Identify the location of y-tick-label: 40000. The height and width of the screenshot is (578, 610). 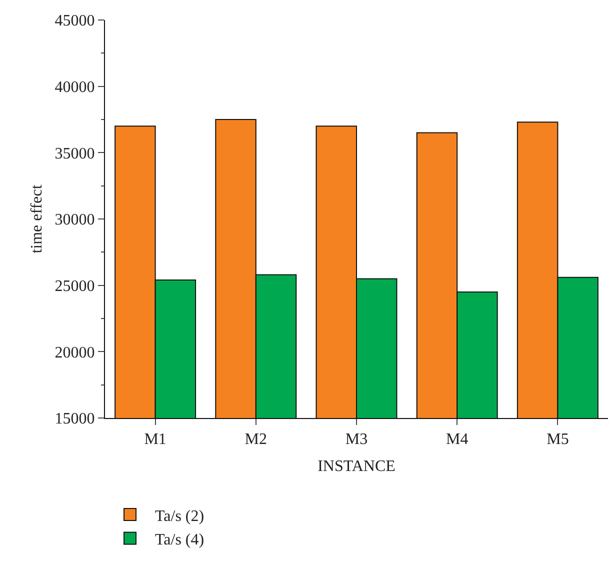
(74, 87).